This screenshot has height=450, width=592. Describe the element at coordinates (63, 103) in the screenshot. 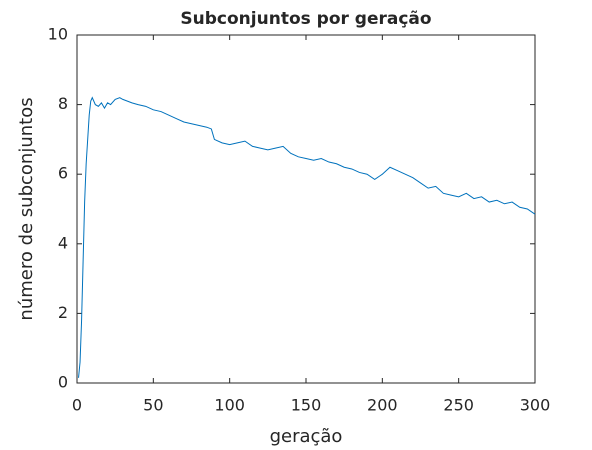

I see `y-tick-label: 8` at that location.